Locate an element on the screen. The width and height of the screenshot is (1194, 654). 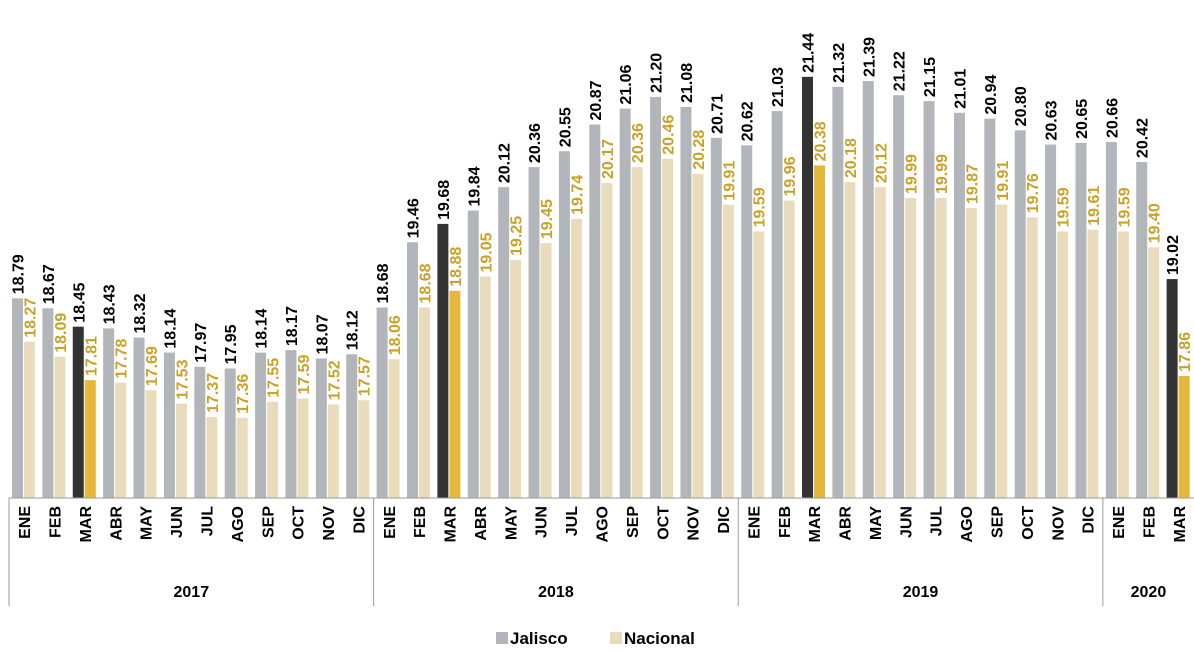
value-label-jalisco: 21.15 is located at coordinates (930, 77).